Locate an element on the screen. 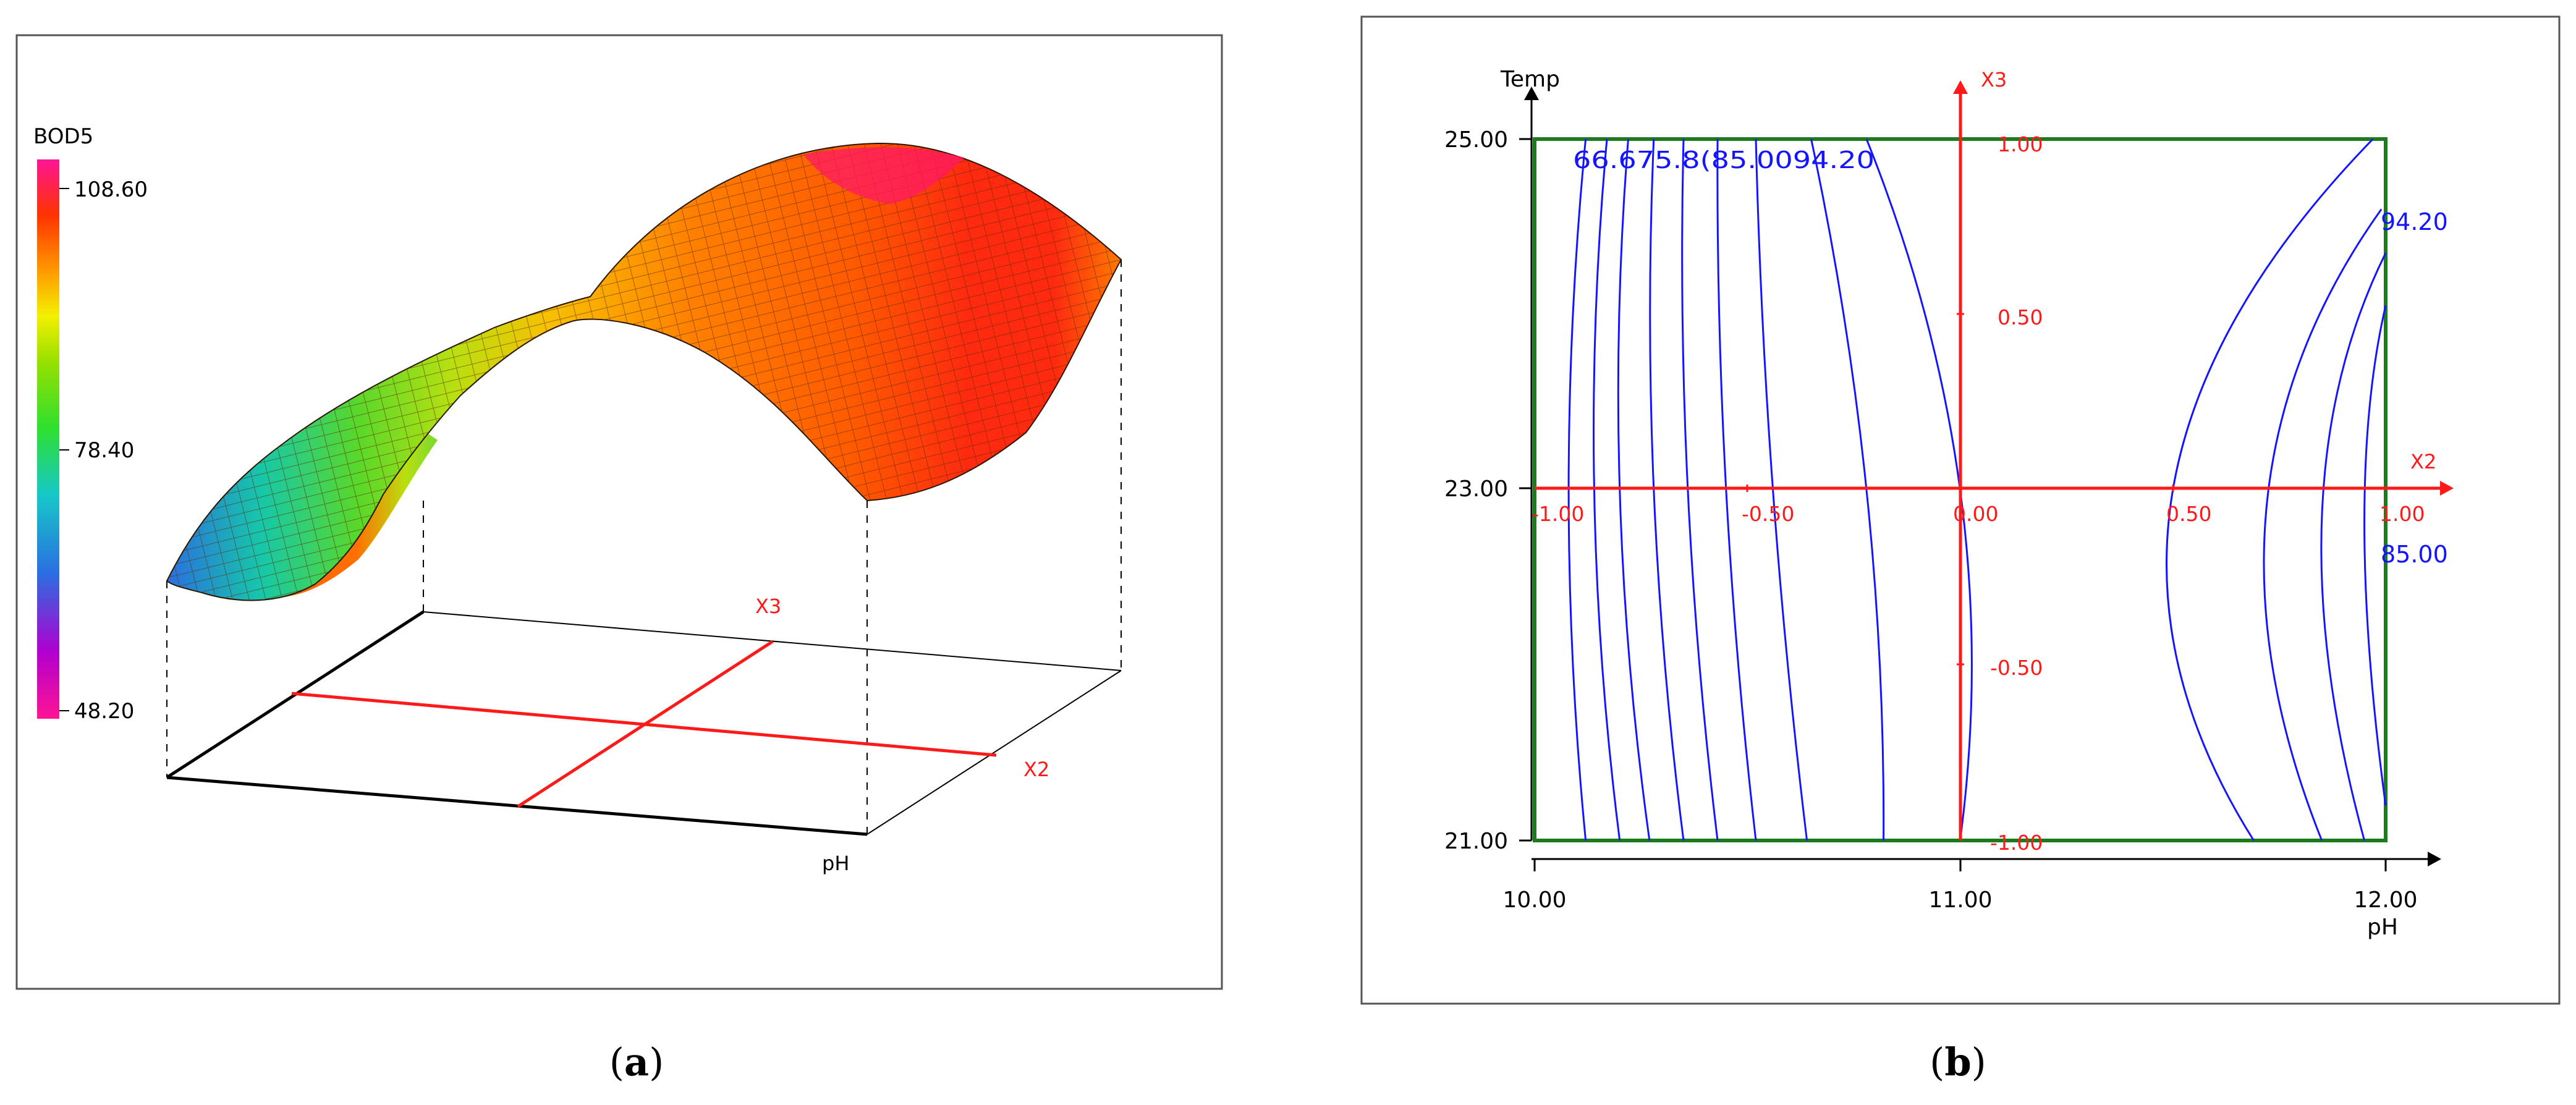 The image size is (2576, 1105). y-axis-arrow is located at coordinates (1531, 93).